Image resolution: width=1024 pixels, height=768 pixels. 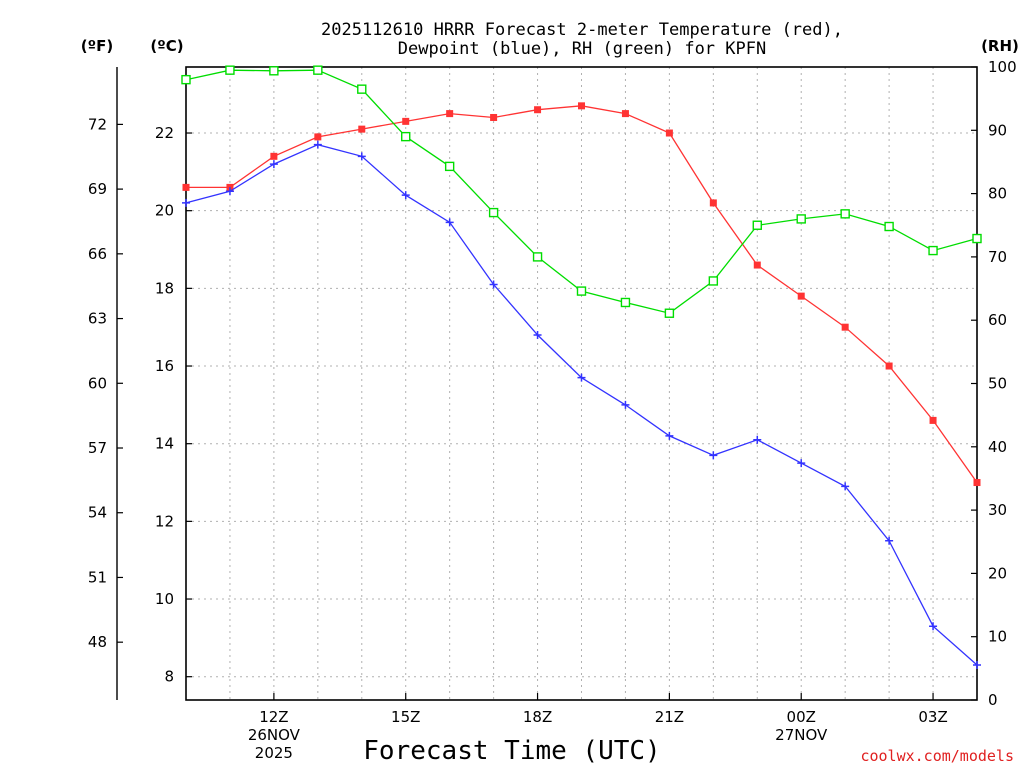 What do you see at coordinates (164, 211) in the screenshot?
I see `celsius-tick-label: 20` at bounding box center [164, 211].